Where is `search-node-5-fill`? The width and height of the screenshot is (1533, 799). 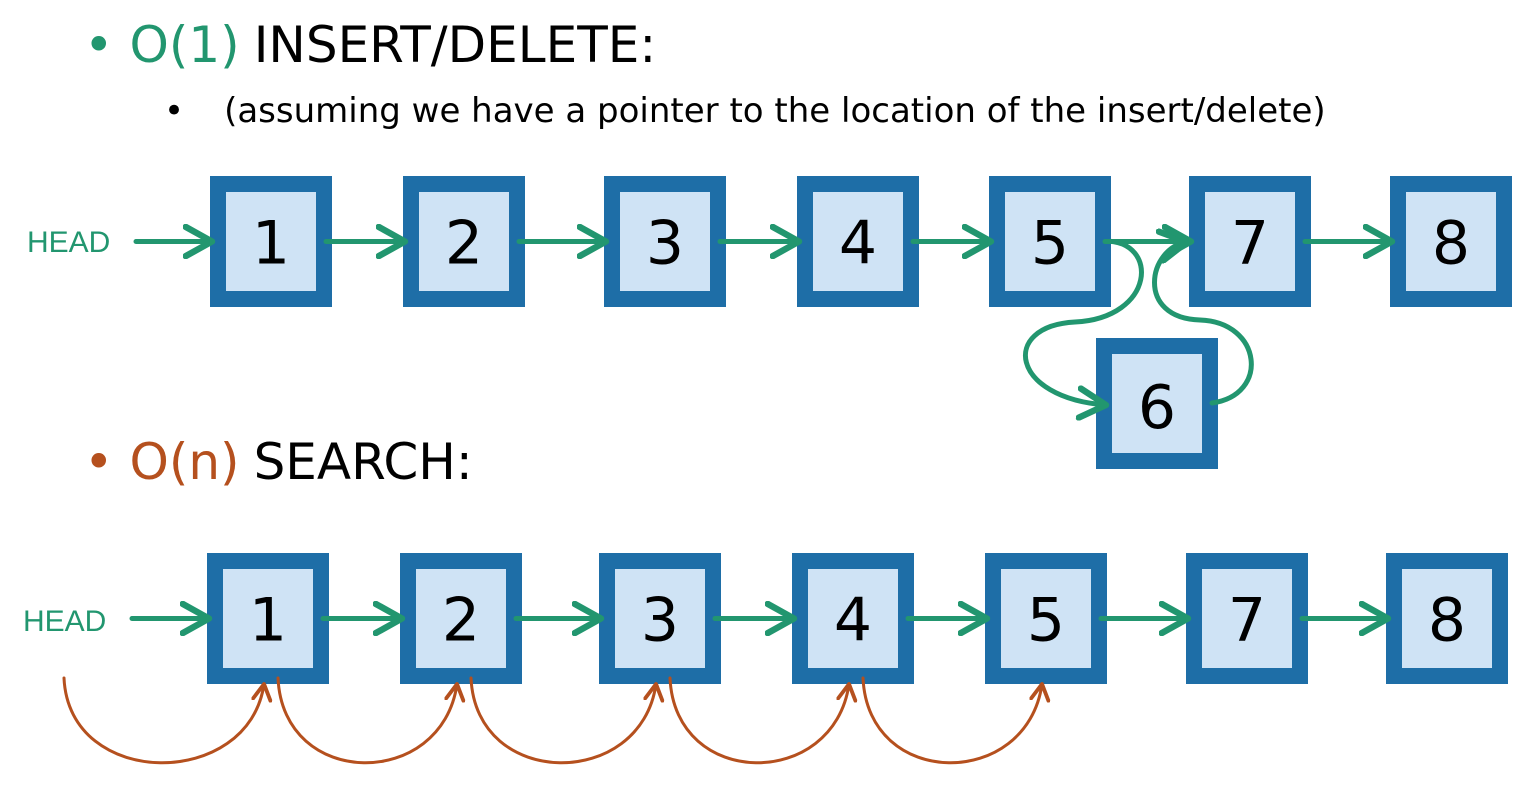
search-node-5-fill is located at coordinates (1046, 618).